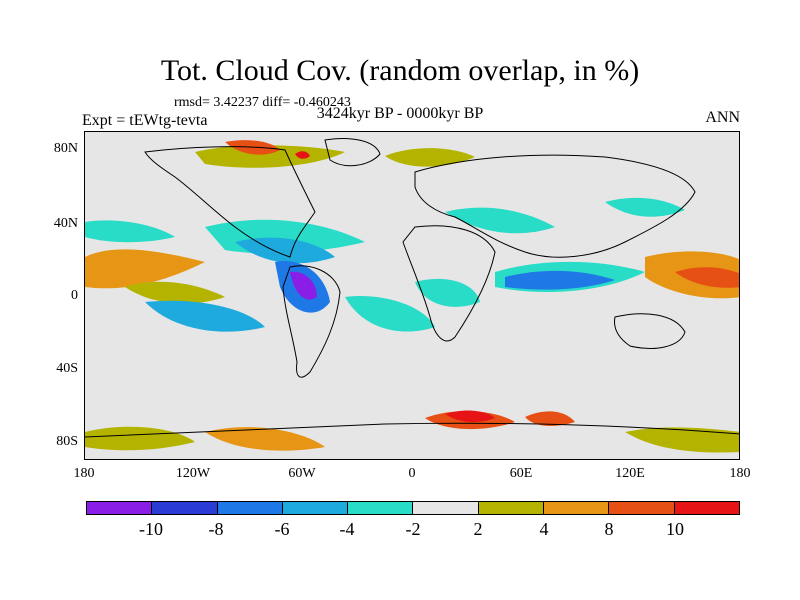 The width and height of the screenshot is (800, 600). I want to click on colorbar-label: 4, so click(544, 529).